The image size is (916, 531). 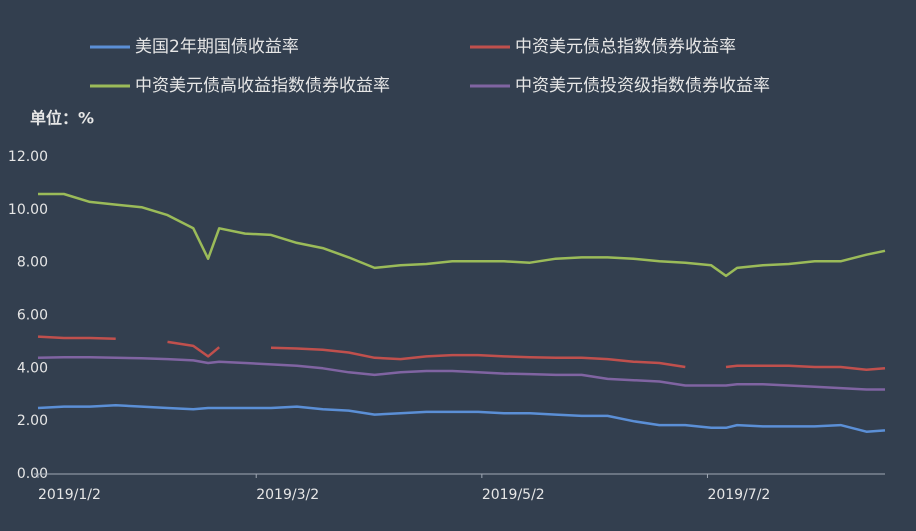 What do you see at coordinates (287, 495) in the screenshot?
I see `x-tick-label: 2019/3/2` at bounding box center [287, 495].